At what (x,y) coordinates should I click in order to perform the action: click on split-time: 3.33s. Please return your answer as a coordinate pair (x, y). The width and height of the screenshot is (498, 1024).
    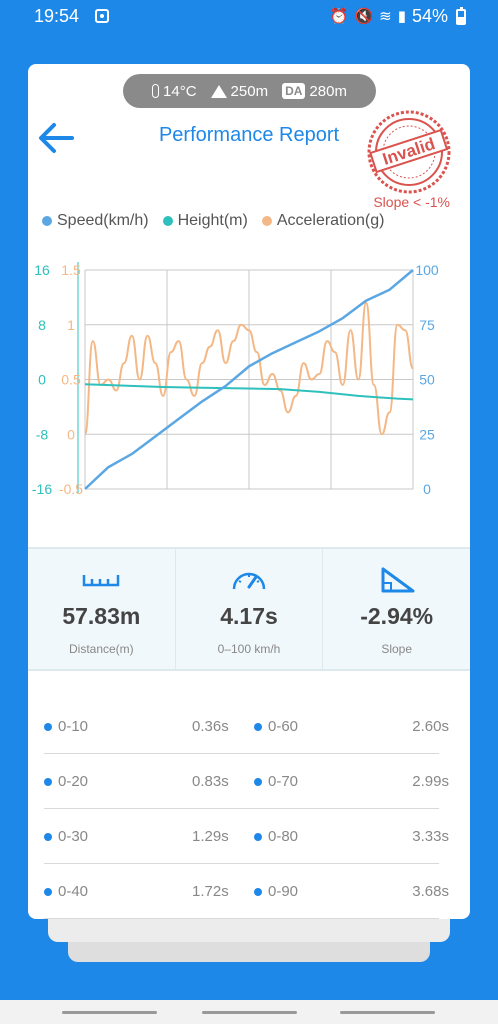
    Looking at the image, I should click on (430, 836).